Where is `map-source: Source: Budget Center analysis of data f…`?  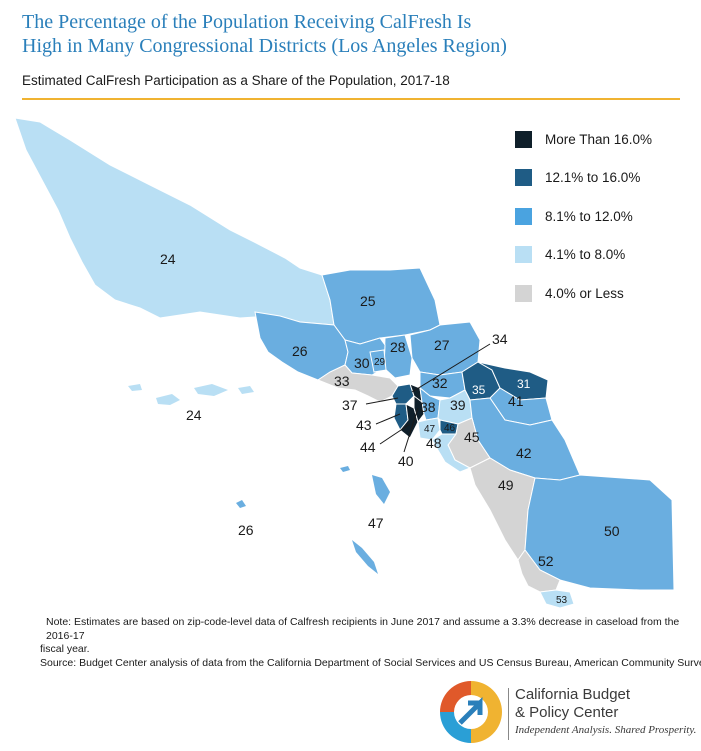 map-source: Source: Budget Center analysis of data f… is located at coordinates (370, 663).